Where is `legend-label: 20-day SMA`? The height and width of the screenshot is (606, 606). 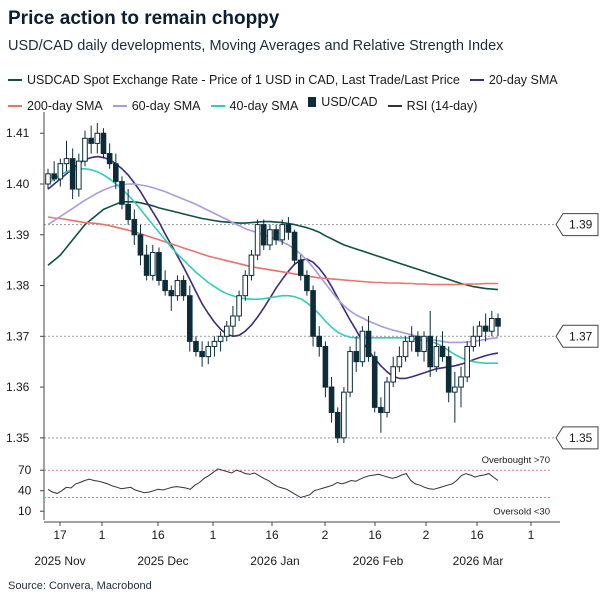
legend-label: 20-day SMA is located at coordinates (523, 80).